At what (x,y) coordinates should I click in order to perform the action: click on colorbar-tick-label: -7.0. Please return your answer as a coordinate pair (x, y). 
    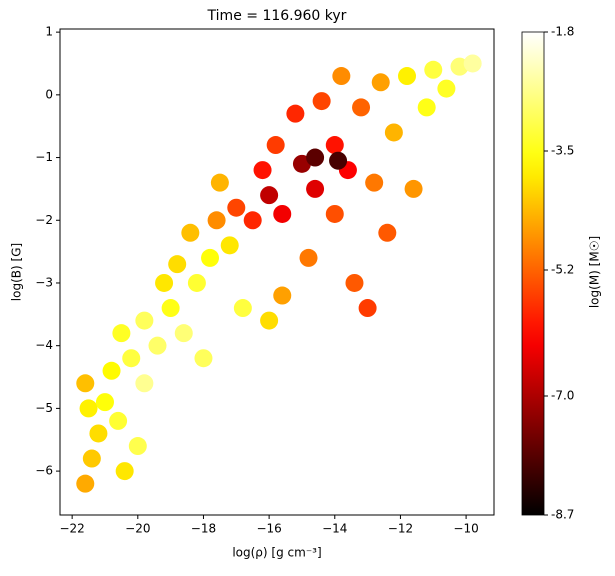
    Looking at the image, I should click on (562, 396).